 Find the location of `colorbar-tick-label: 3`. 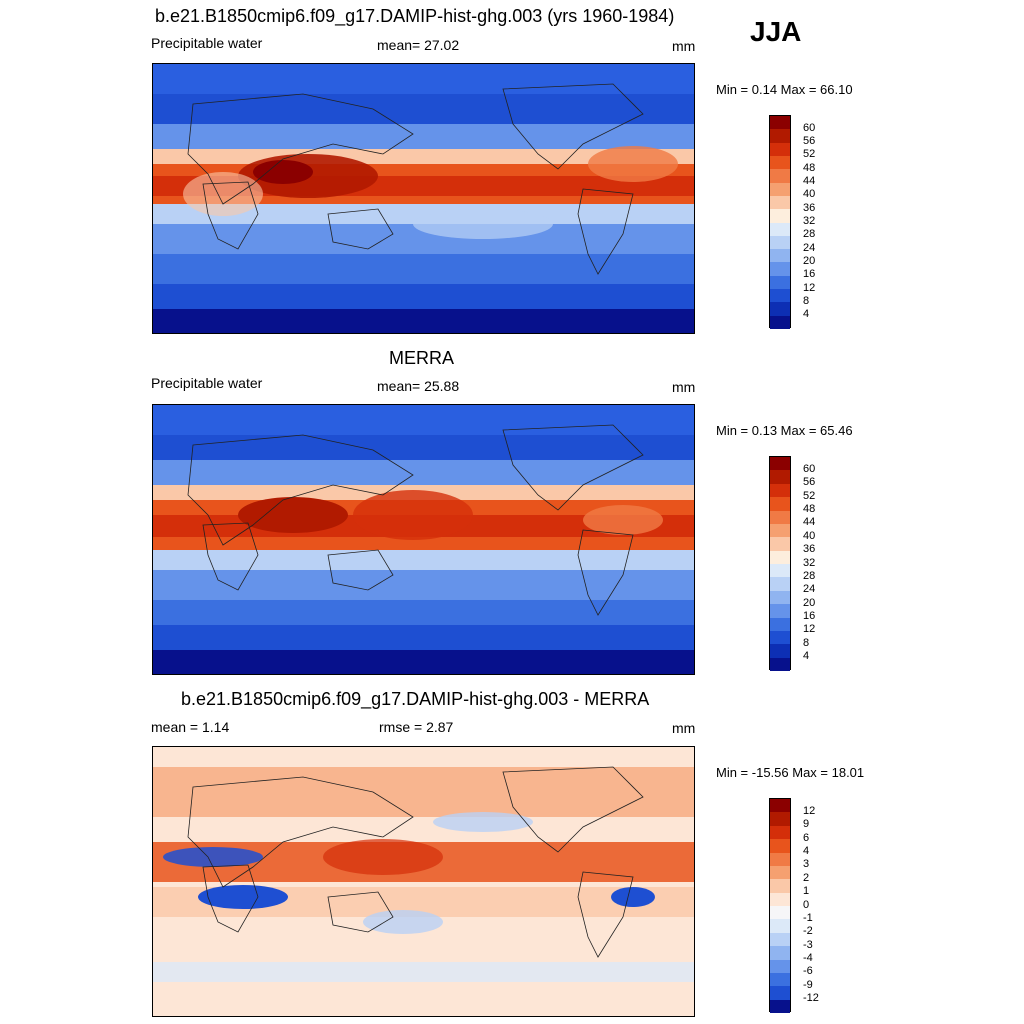

colorbar-tick-label: 3 is located at coordinates (806, 864).